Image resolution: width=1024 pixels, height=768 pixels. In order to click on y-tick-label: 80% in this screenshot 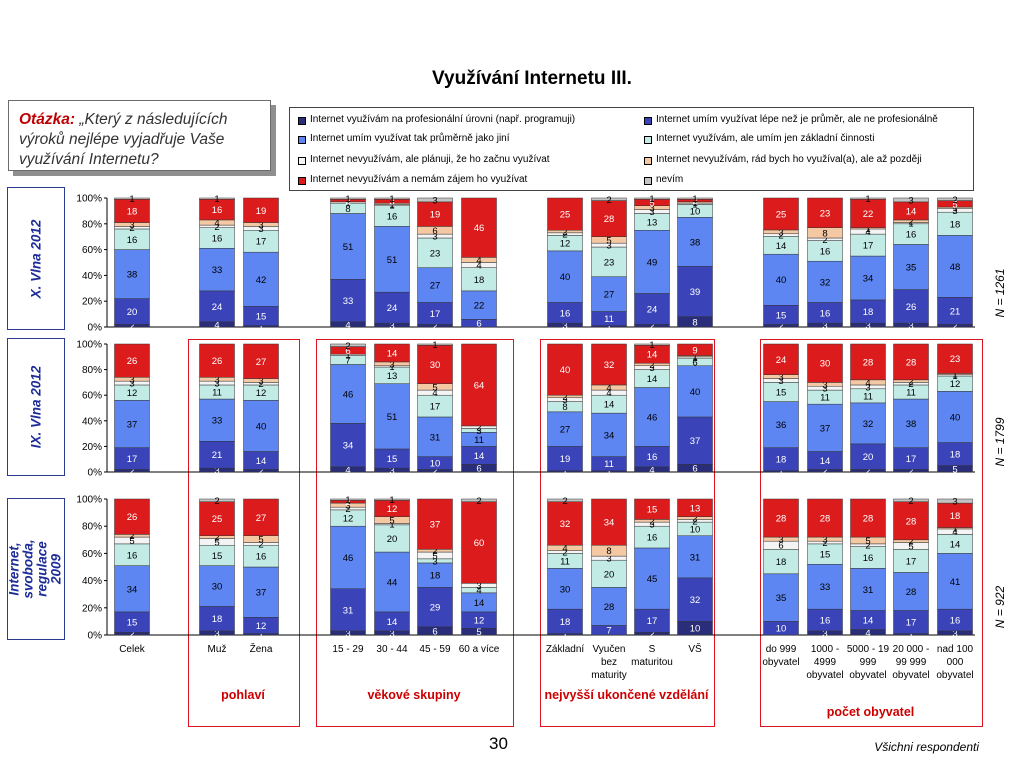, I will do `click(92, 370)`.